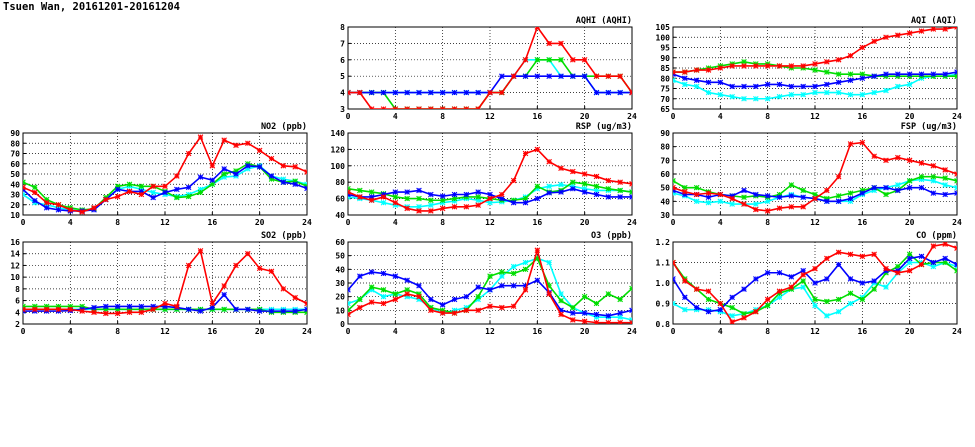  I want to click on y-tick-label: 10, so click(15, 277).